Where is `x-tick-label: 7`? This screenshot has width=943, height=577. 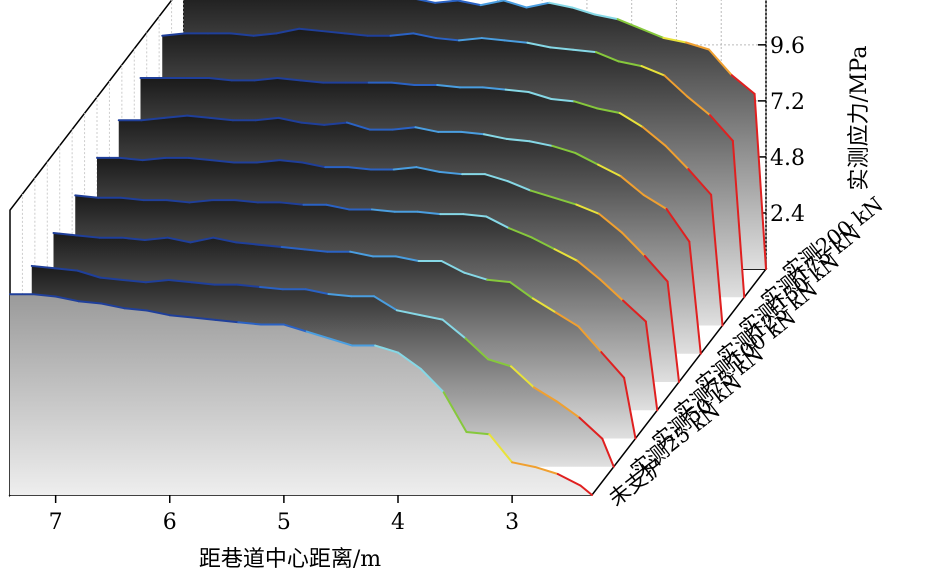 x-tick-label: 7 is located at coordinates (56, 522).